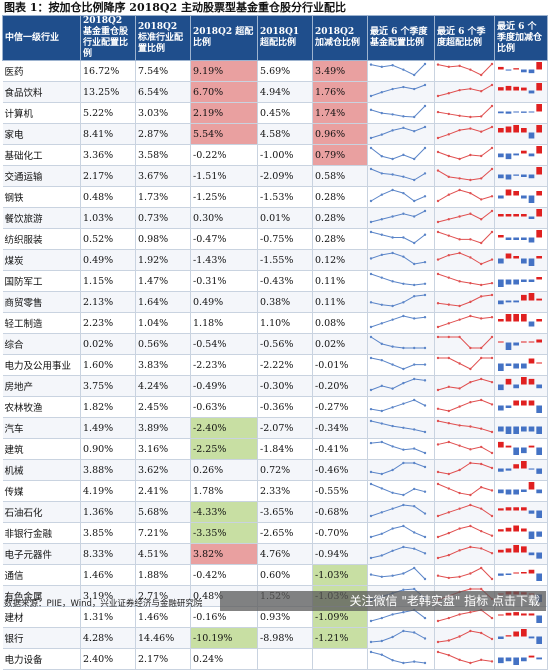  Describe the element at coordinates (224, 428) in the screenshot. I see `overweight-q2-cell: -2.40%` at that location.